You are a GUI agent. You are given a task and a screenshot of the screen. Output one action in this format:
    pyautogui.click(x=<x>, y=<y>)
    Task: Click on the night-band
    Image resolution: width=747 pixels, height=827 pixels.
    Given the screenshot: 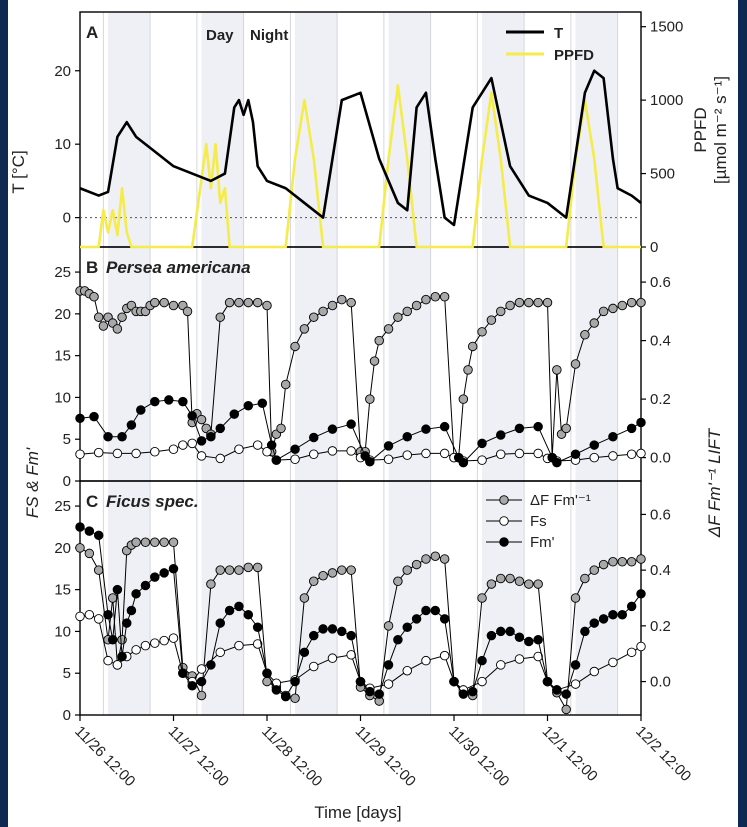 What is the action you would take?
    pyautogui.click(x=316, y=364)
    